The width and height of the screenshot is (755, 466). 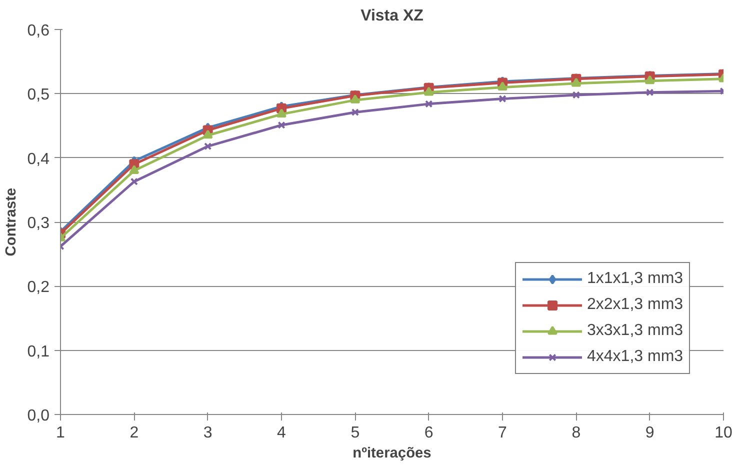 I want to click on x-tick-label: 8, so click(x=576, y=433).